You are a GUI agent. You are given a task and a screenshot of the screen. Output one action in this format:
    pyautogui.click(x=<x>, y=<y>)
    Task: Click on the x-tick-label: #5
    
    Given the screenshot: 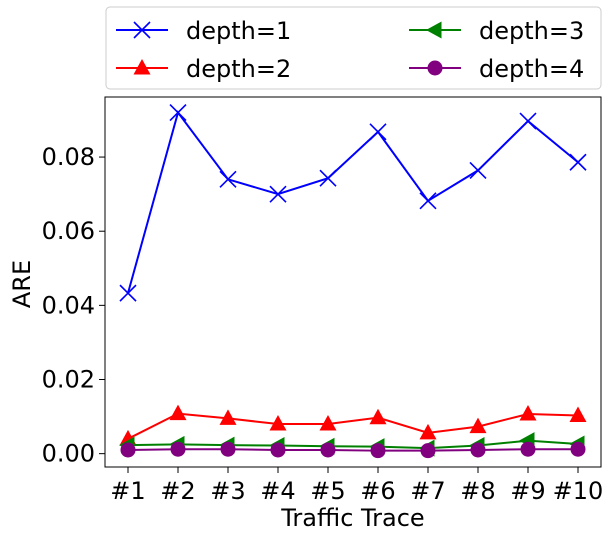 What is the action you would take?
    pyautogui.click(x=327, y=491)
    